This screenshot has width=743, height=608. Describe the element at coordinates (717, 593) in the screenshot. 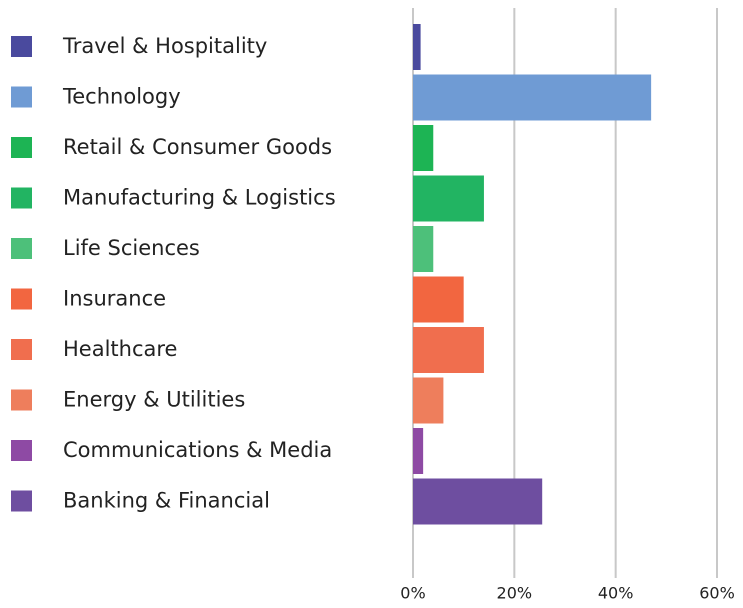

I see `x-tick-label: 60%` at that location.